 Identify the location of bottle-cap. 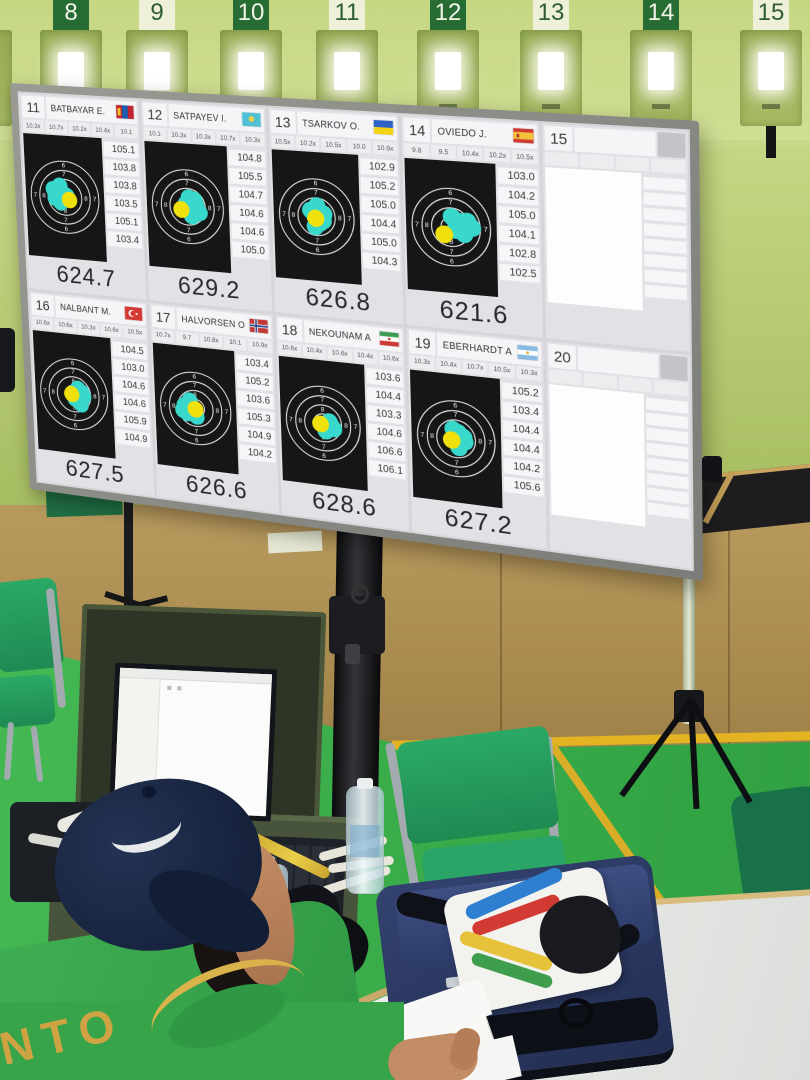
(365, 783).